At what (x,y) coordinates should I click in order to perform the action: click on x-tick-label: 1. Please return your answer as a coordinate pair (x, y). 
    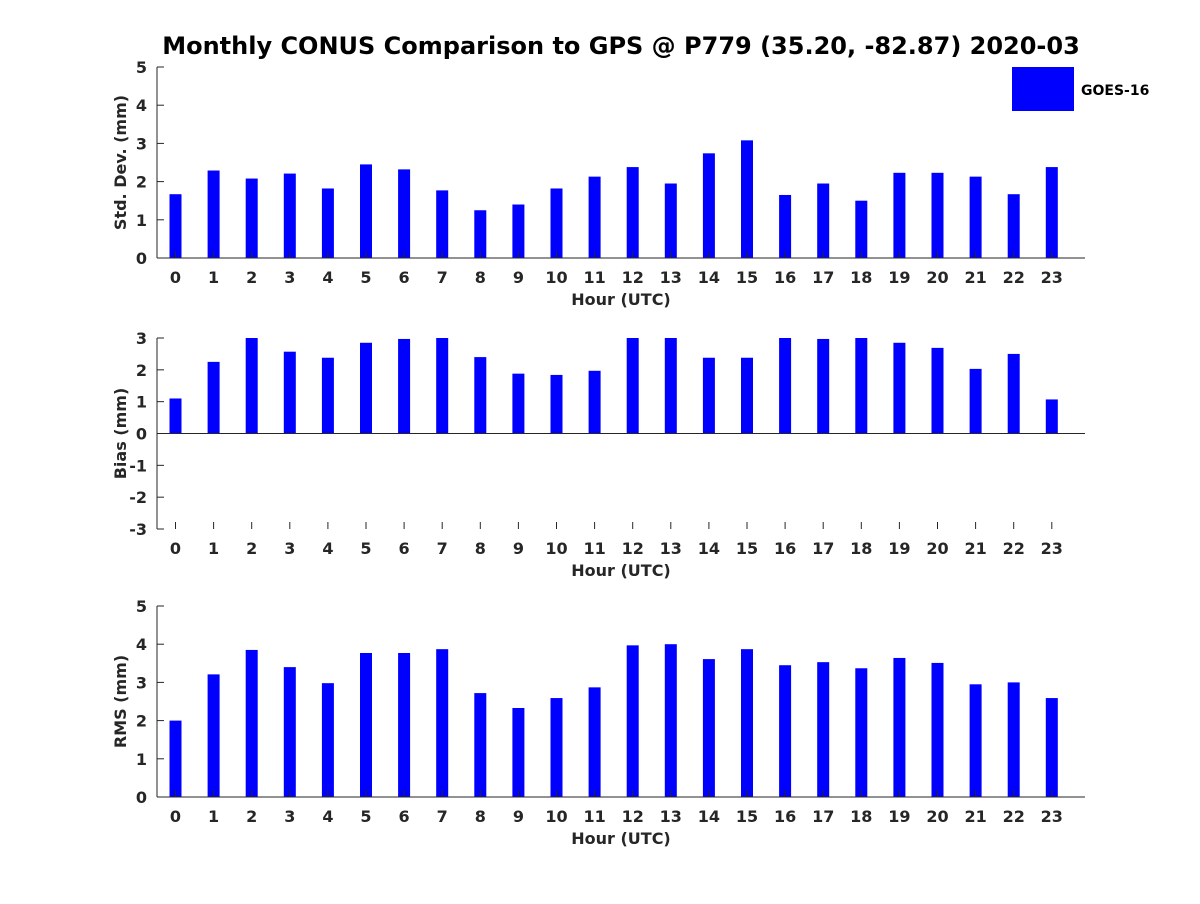
    Looking at the image, I should click on (213, 816).